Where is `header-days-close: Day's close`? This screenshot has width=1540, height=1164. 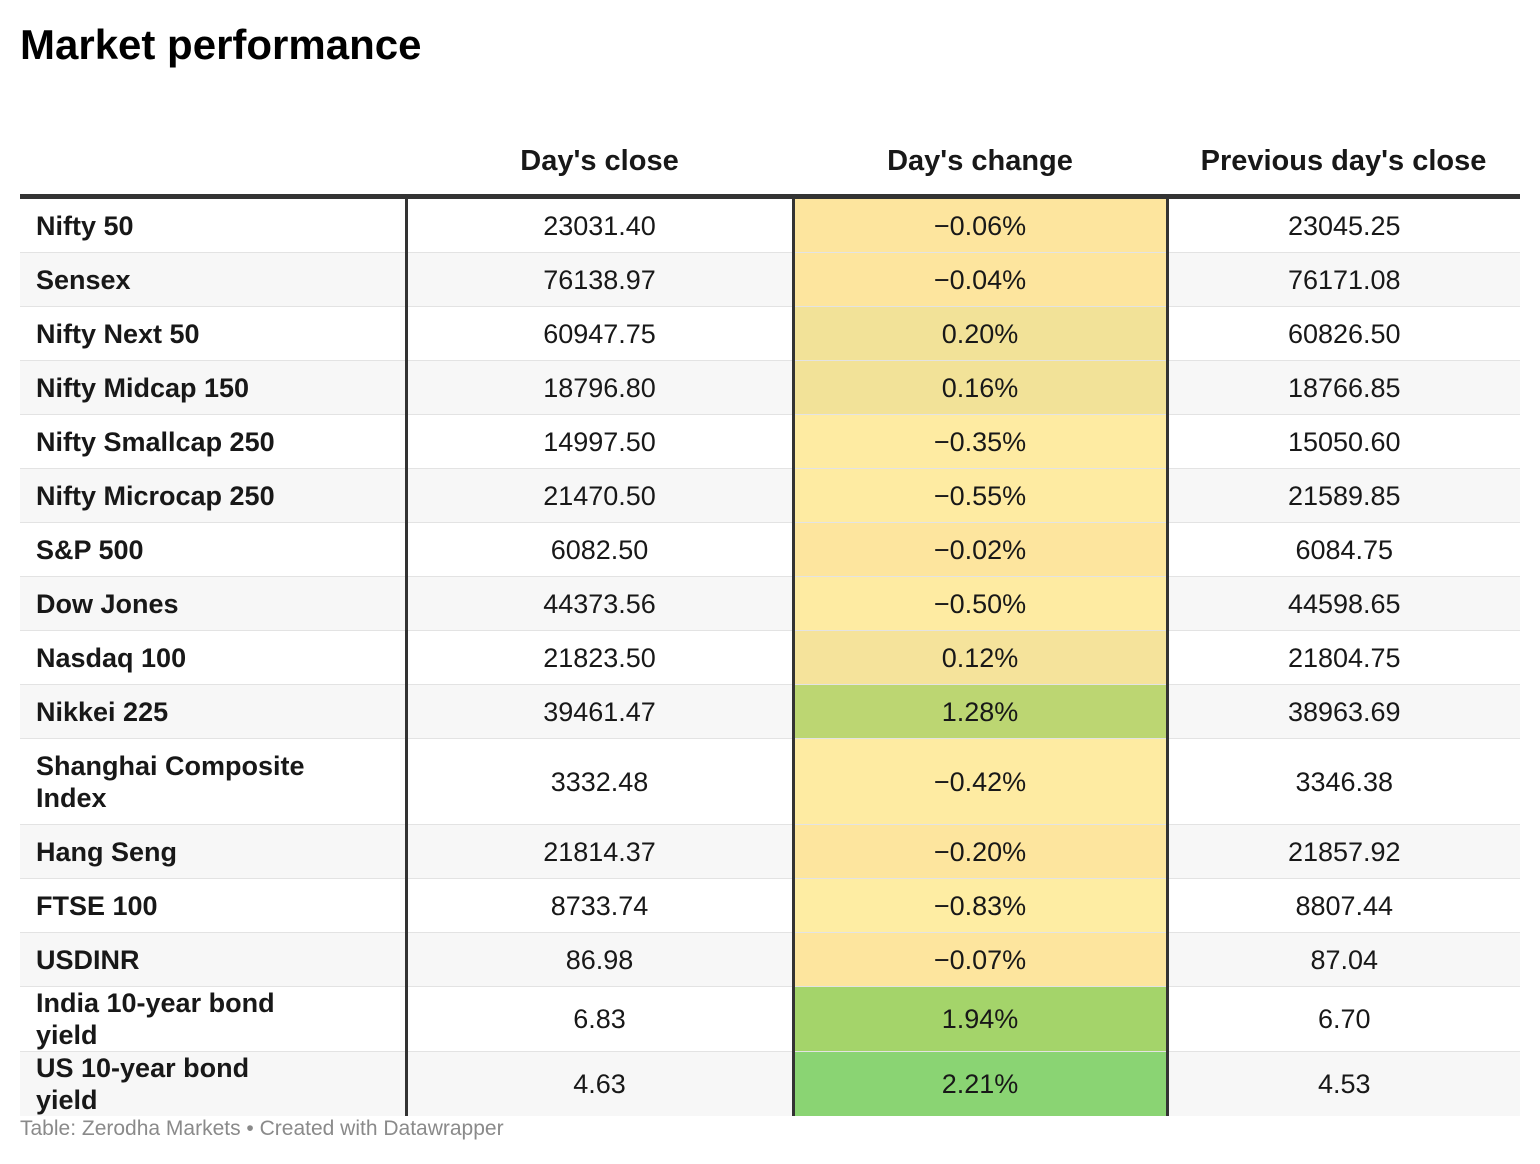
header-days-close: Day's close is located at coordinates (599, 153).